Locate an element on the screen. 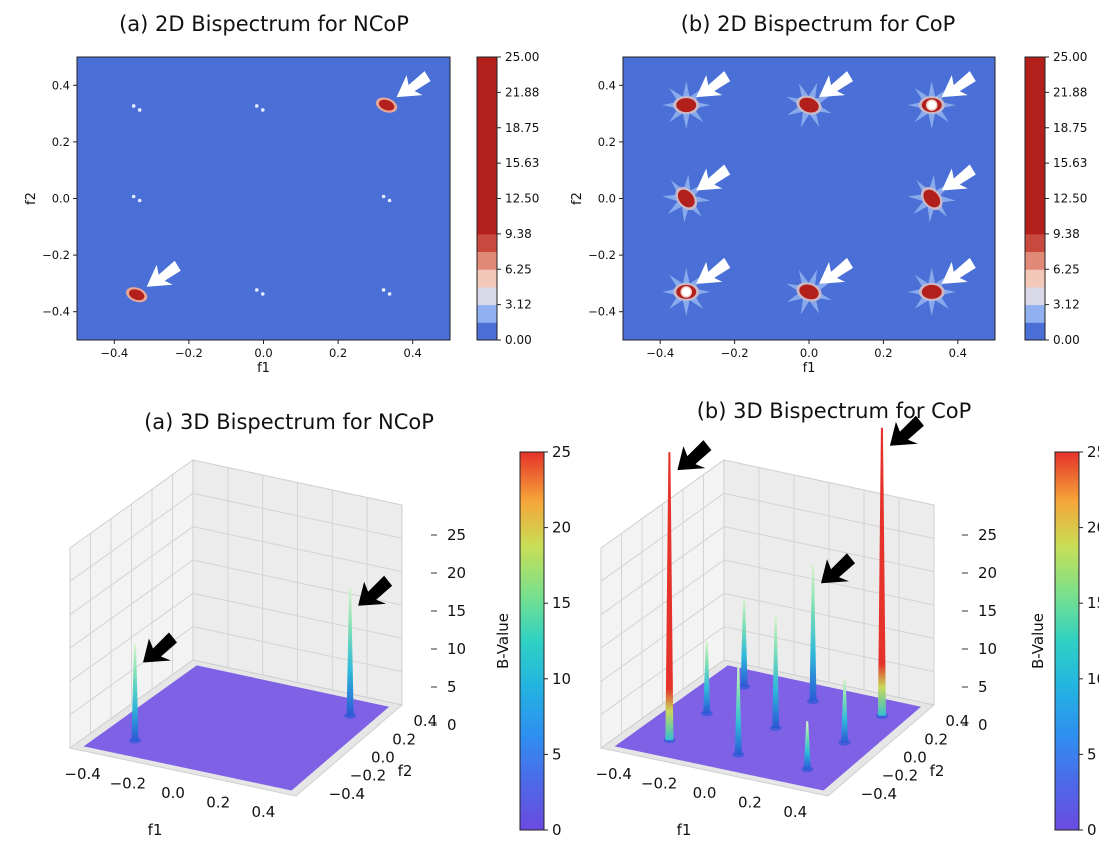  x-tick-label: −0.4 is located at coordinates (660, 353).